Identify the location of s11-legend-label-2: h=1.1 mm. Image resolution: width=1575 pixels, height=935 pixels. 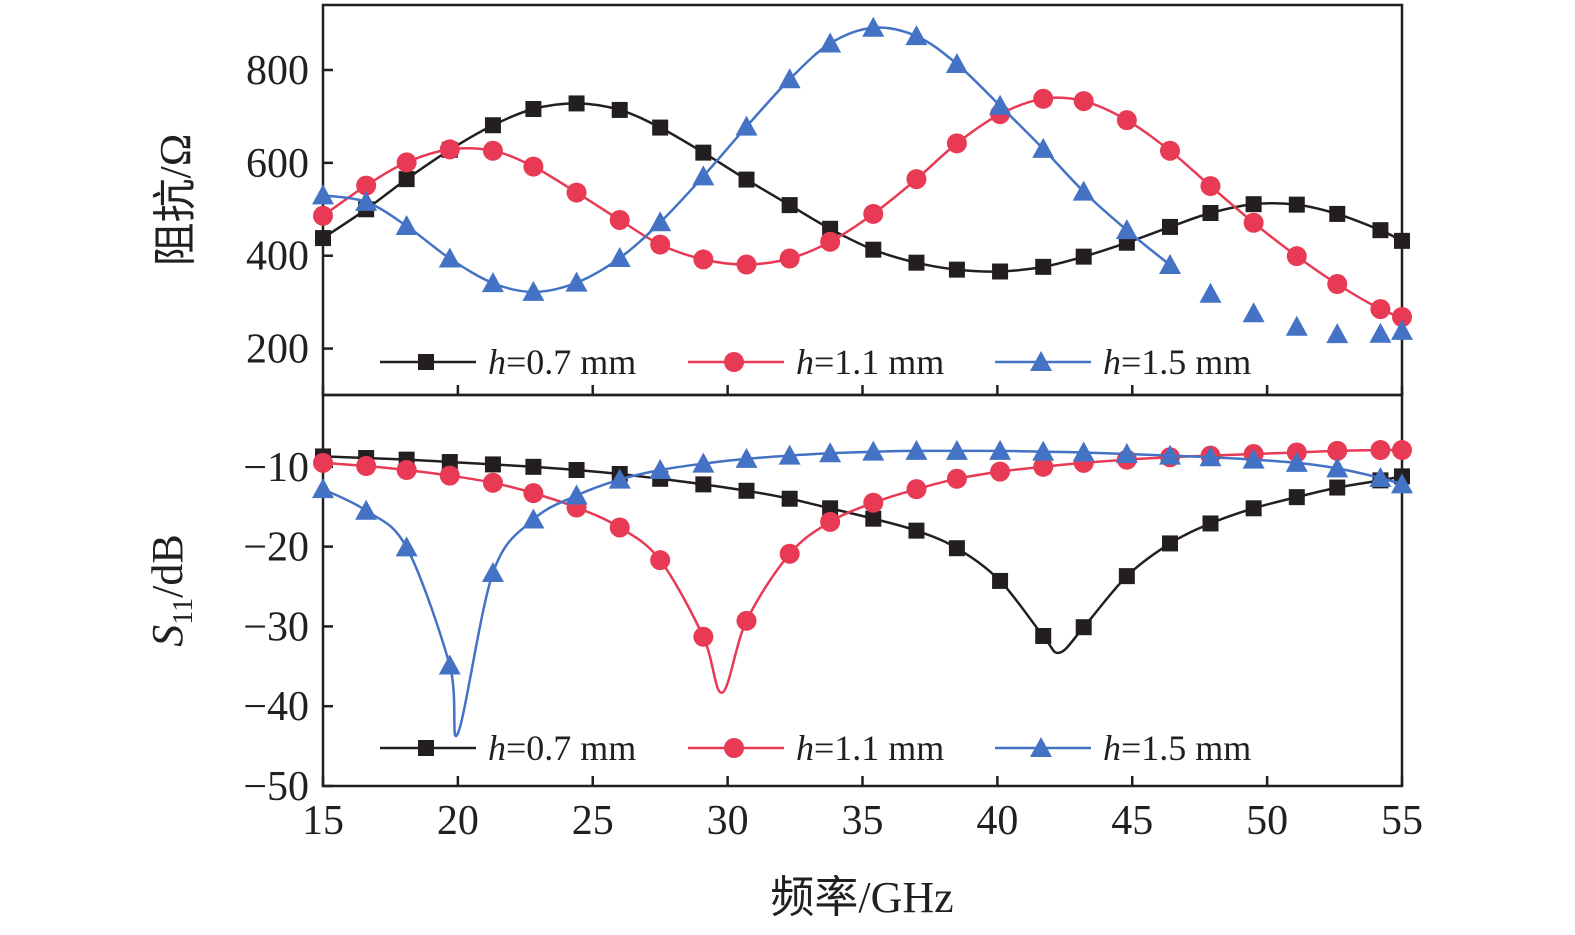
(870, 748).